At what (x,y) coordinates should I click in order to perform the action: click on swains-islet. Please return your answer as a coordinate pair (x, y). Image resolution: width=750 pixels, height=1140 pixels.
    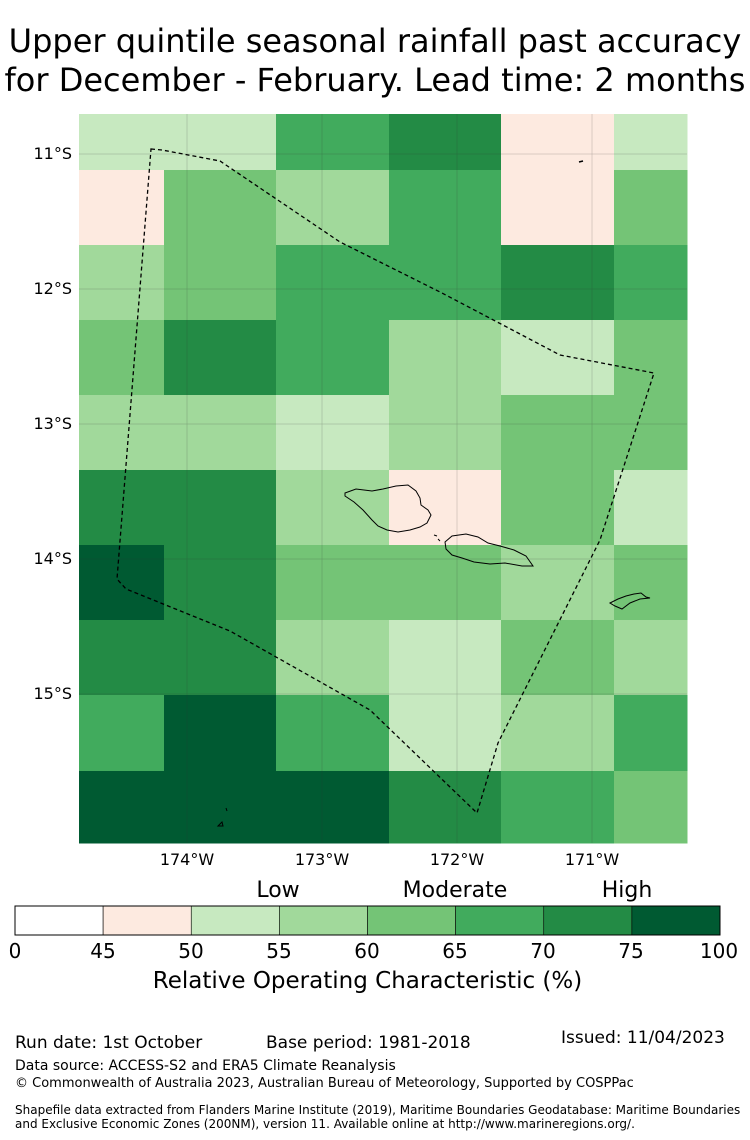
    Looking at the image, I should click on (581, 161).